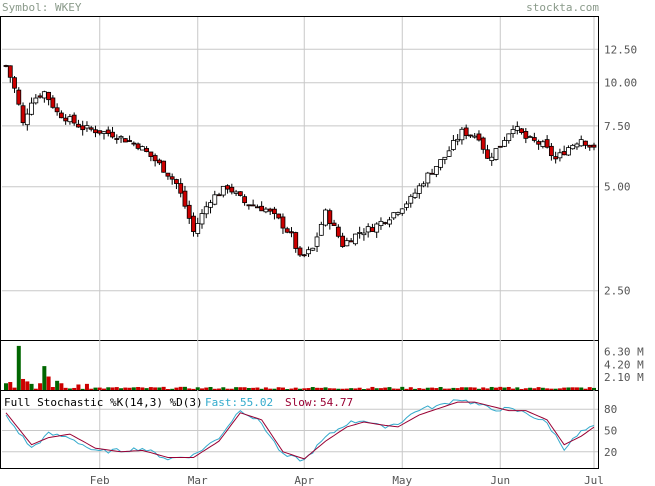 This screenshot has height=486, width=655. What do you see at coordinates (221, 402) in the screenshot?
I see `fast-label: Fast:` at bounding box center [221, 402].